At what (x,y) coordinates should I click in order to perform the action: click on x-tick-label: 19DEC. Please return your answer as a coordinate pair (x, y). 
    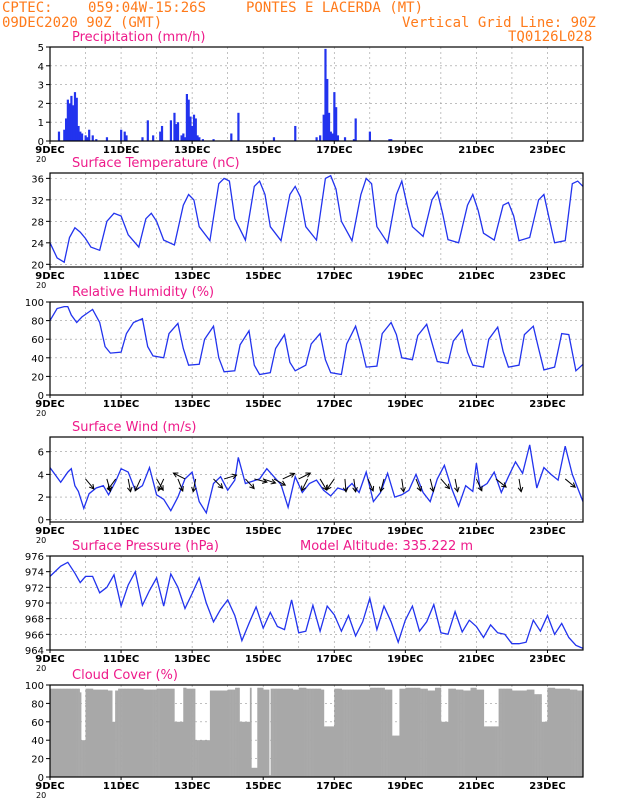
    Looking at the image, I should click on (405, 786).